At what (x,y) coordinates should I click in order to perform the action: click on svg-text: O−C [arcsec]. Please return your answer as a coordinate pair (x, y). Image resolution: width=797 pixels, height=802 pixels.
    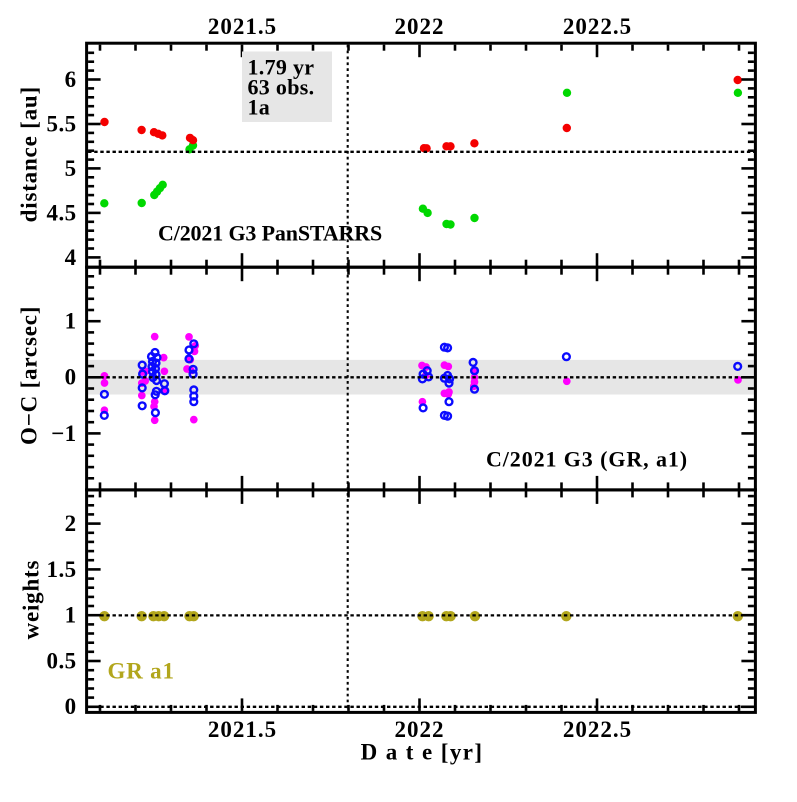
    Looking at the image, I should click on (29, 375).